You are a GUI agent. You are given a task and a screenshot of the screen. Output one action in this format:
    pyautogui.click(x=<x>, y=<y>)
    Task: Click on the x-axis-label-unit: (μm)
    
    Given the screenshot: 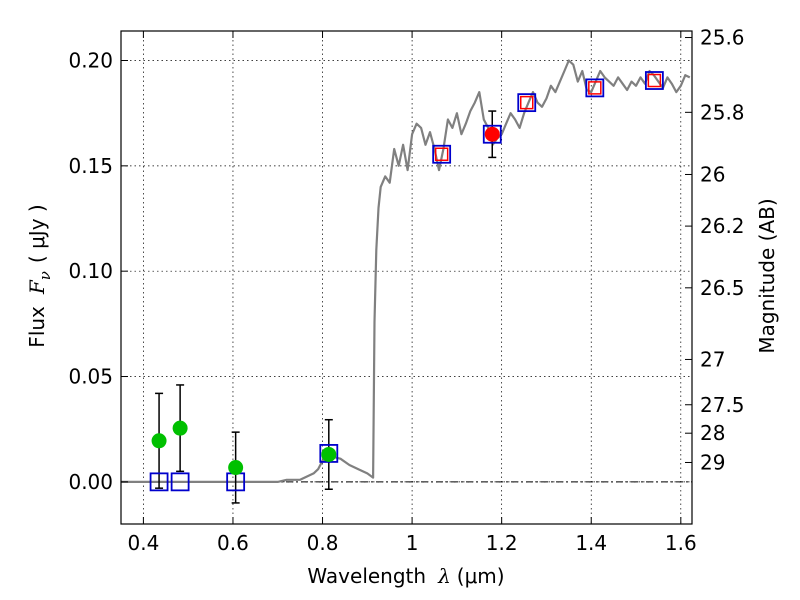 What is the action you would take?
    pyautogui.click(x=481, y=576)
    